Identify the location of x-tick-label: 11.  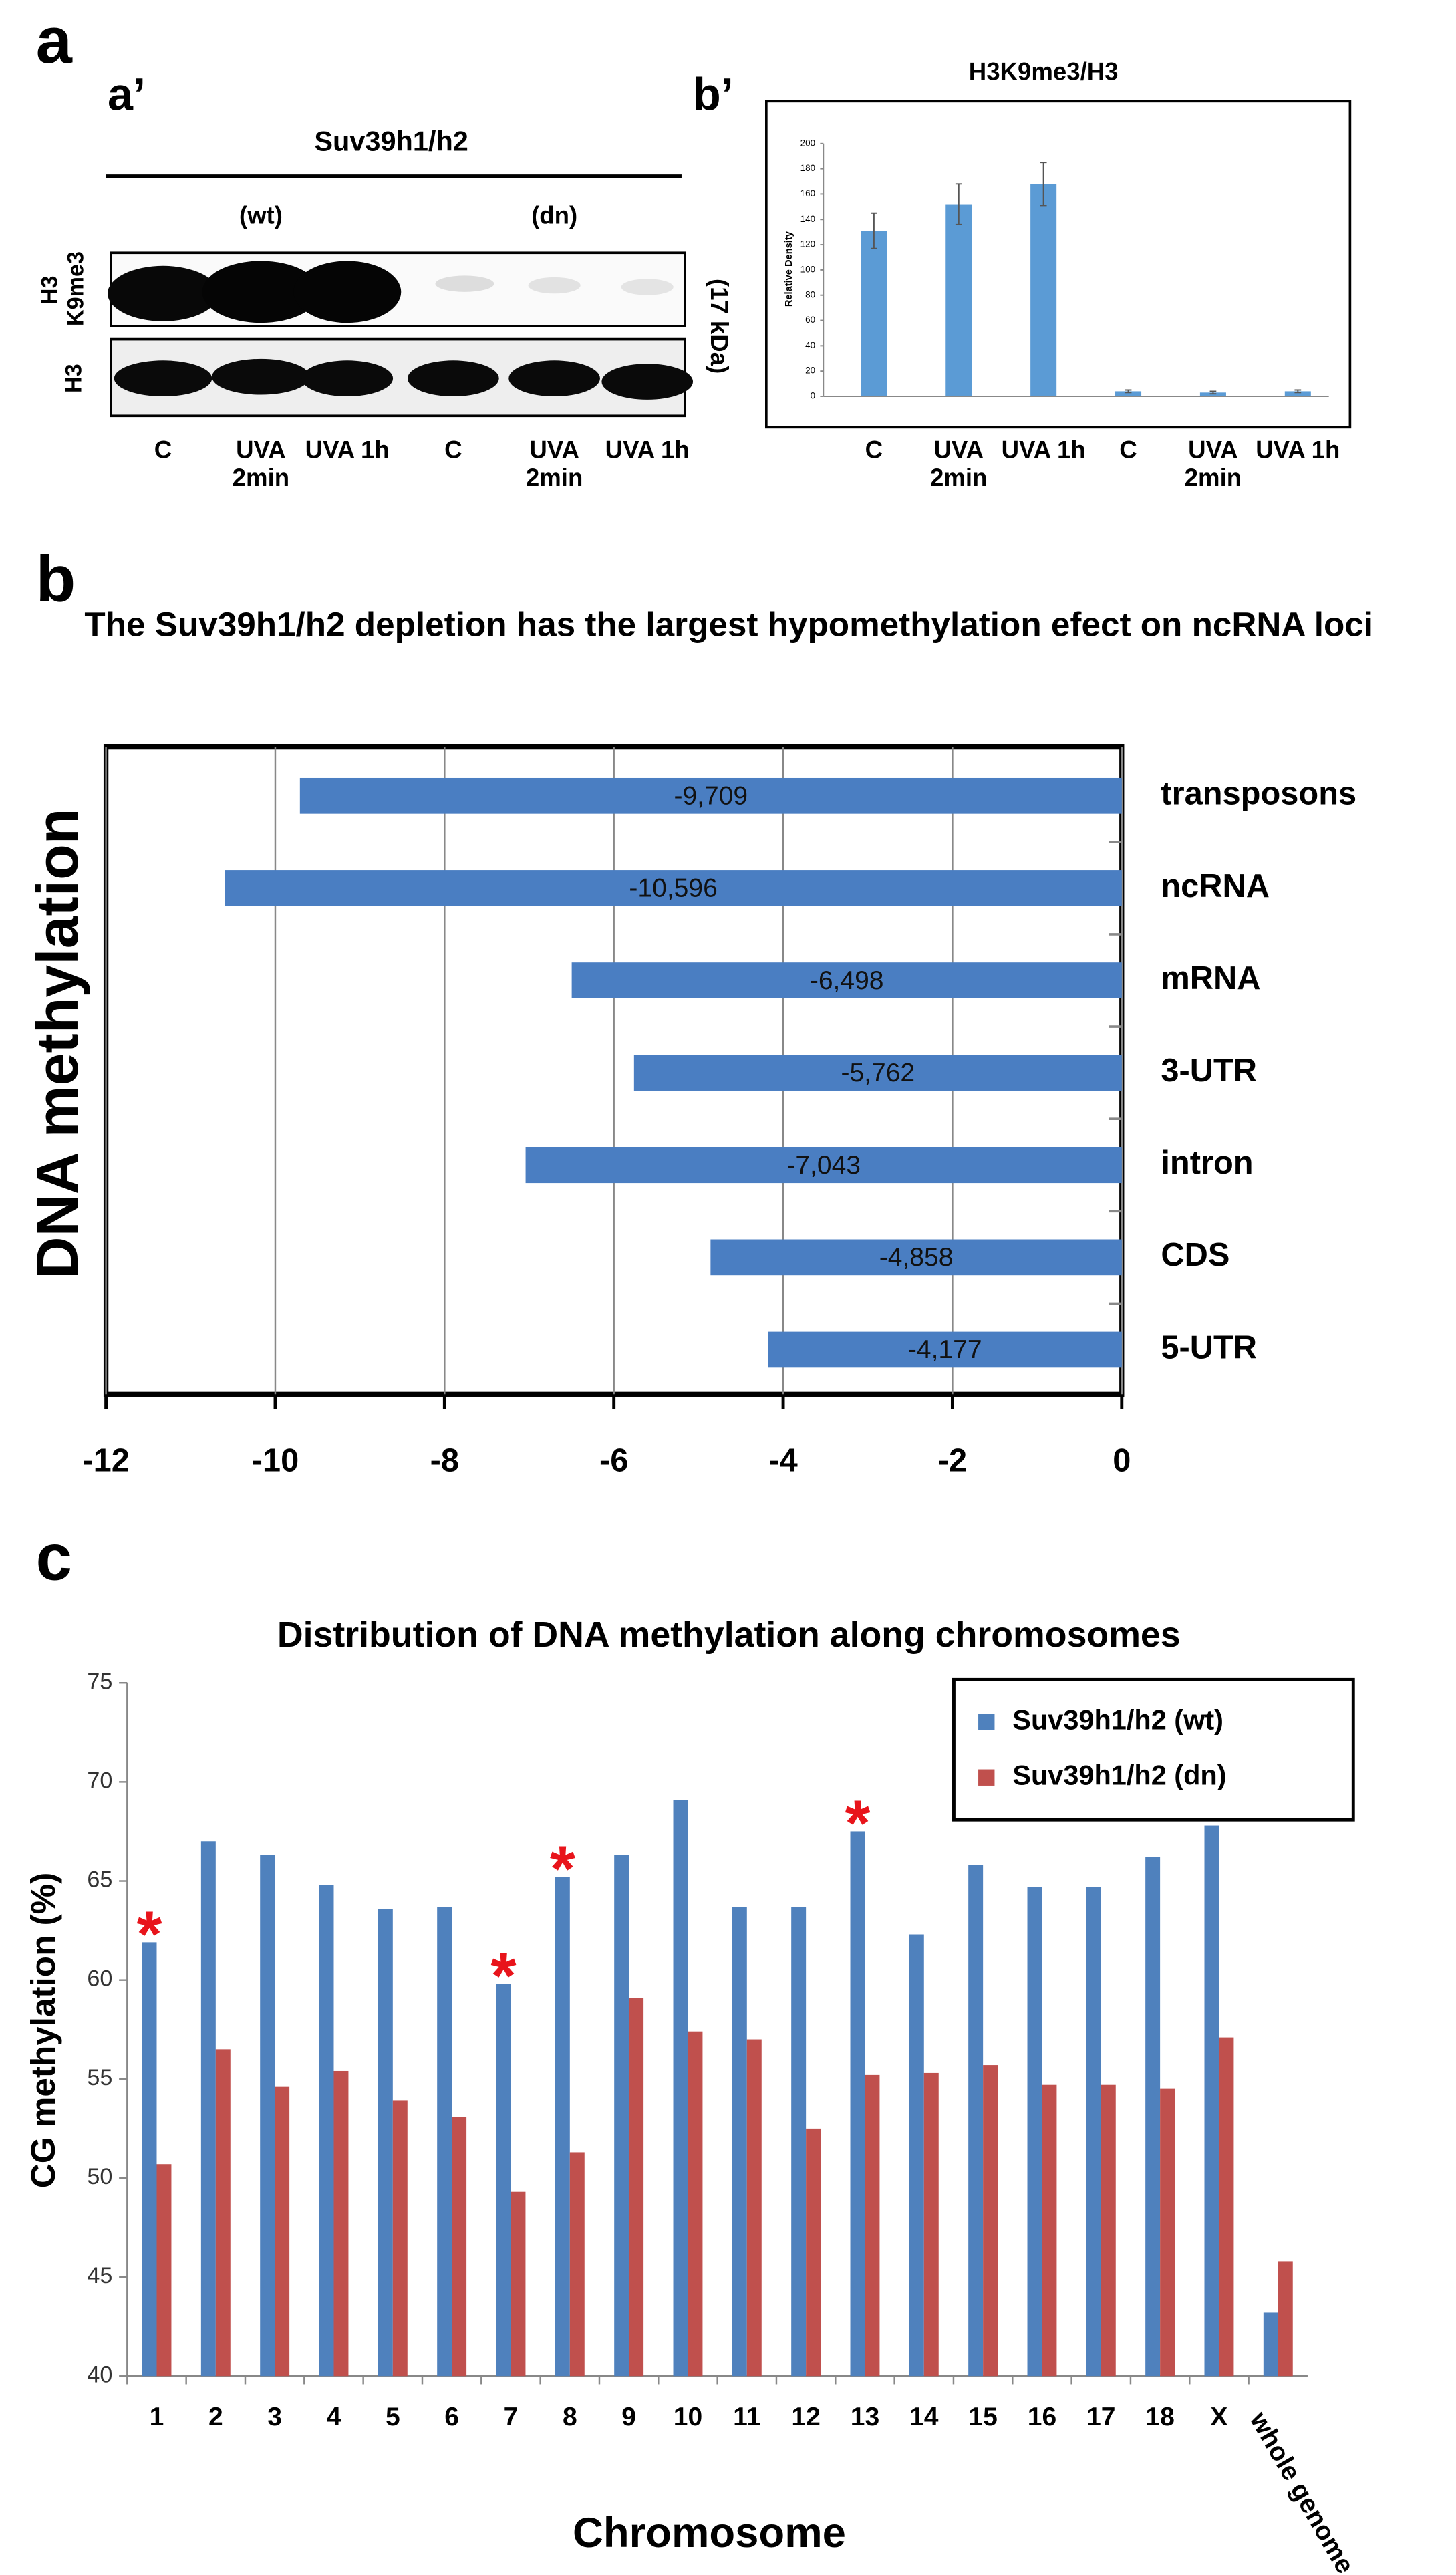
(746, 2417).